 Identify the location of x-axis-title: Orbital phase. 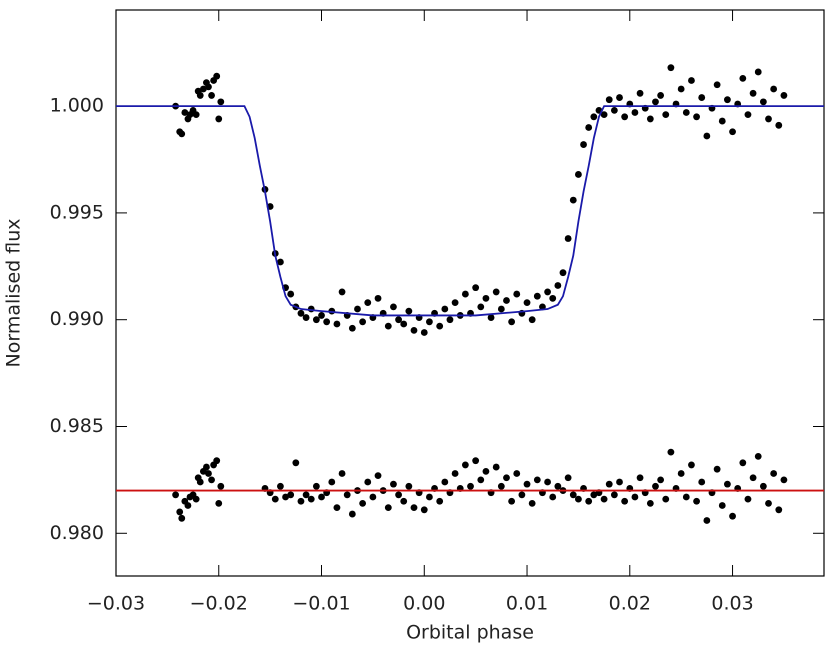
(470, 633).